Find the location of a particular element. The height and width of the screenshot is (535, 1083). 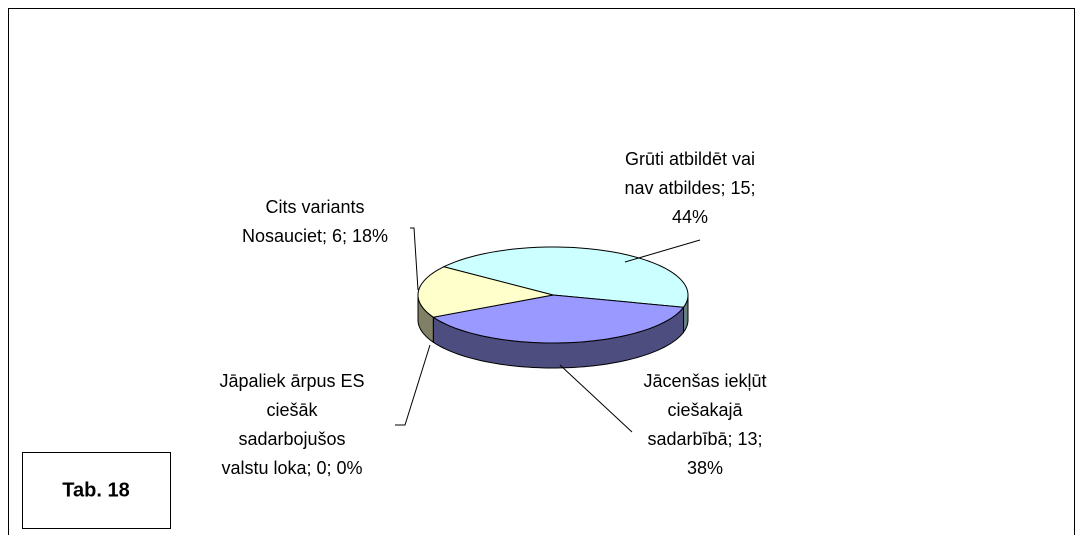

data-label: 38% is located at coordinates (705, 468).